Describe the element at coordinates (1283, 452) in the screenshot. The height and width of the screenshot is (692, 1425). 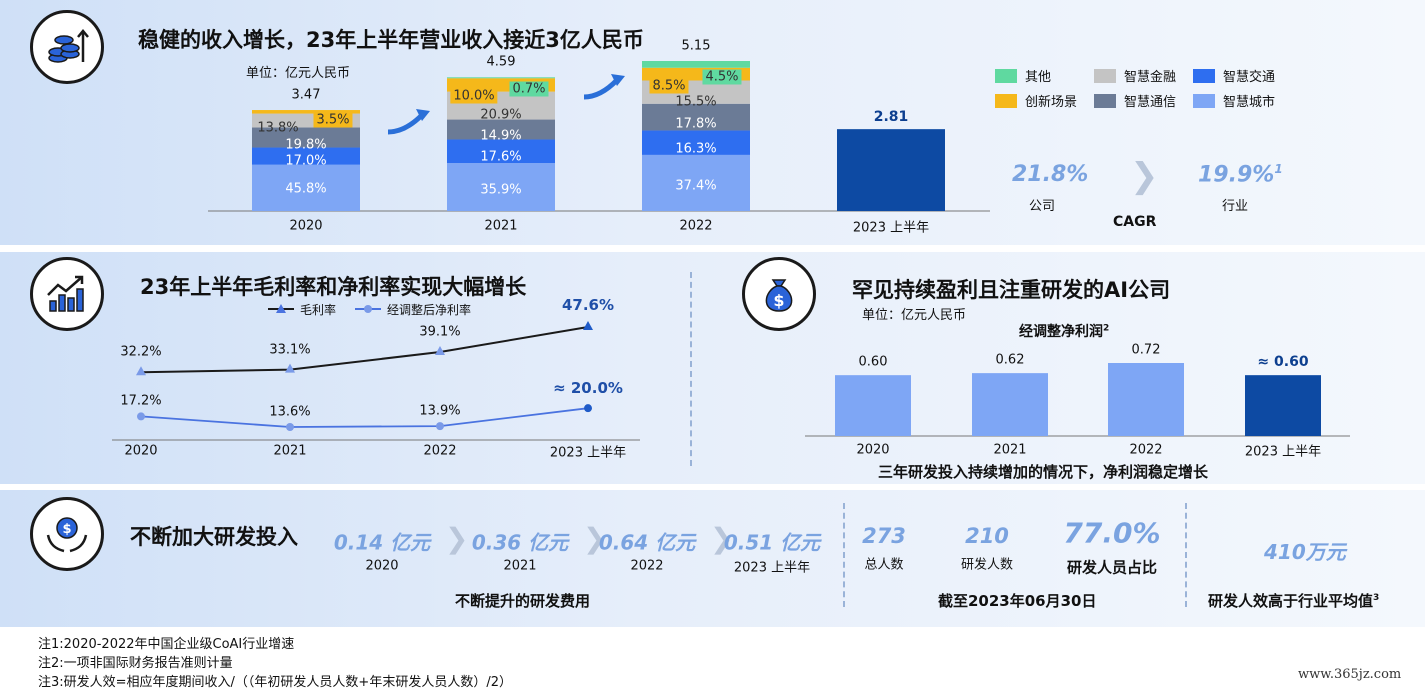
I see `profit-category-label: 2023 上半年` at that location.